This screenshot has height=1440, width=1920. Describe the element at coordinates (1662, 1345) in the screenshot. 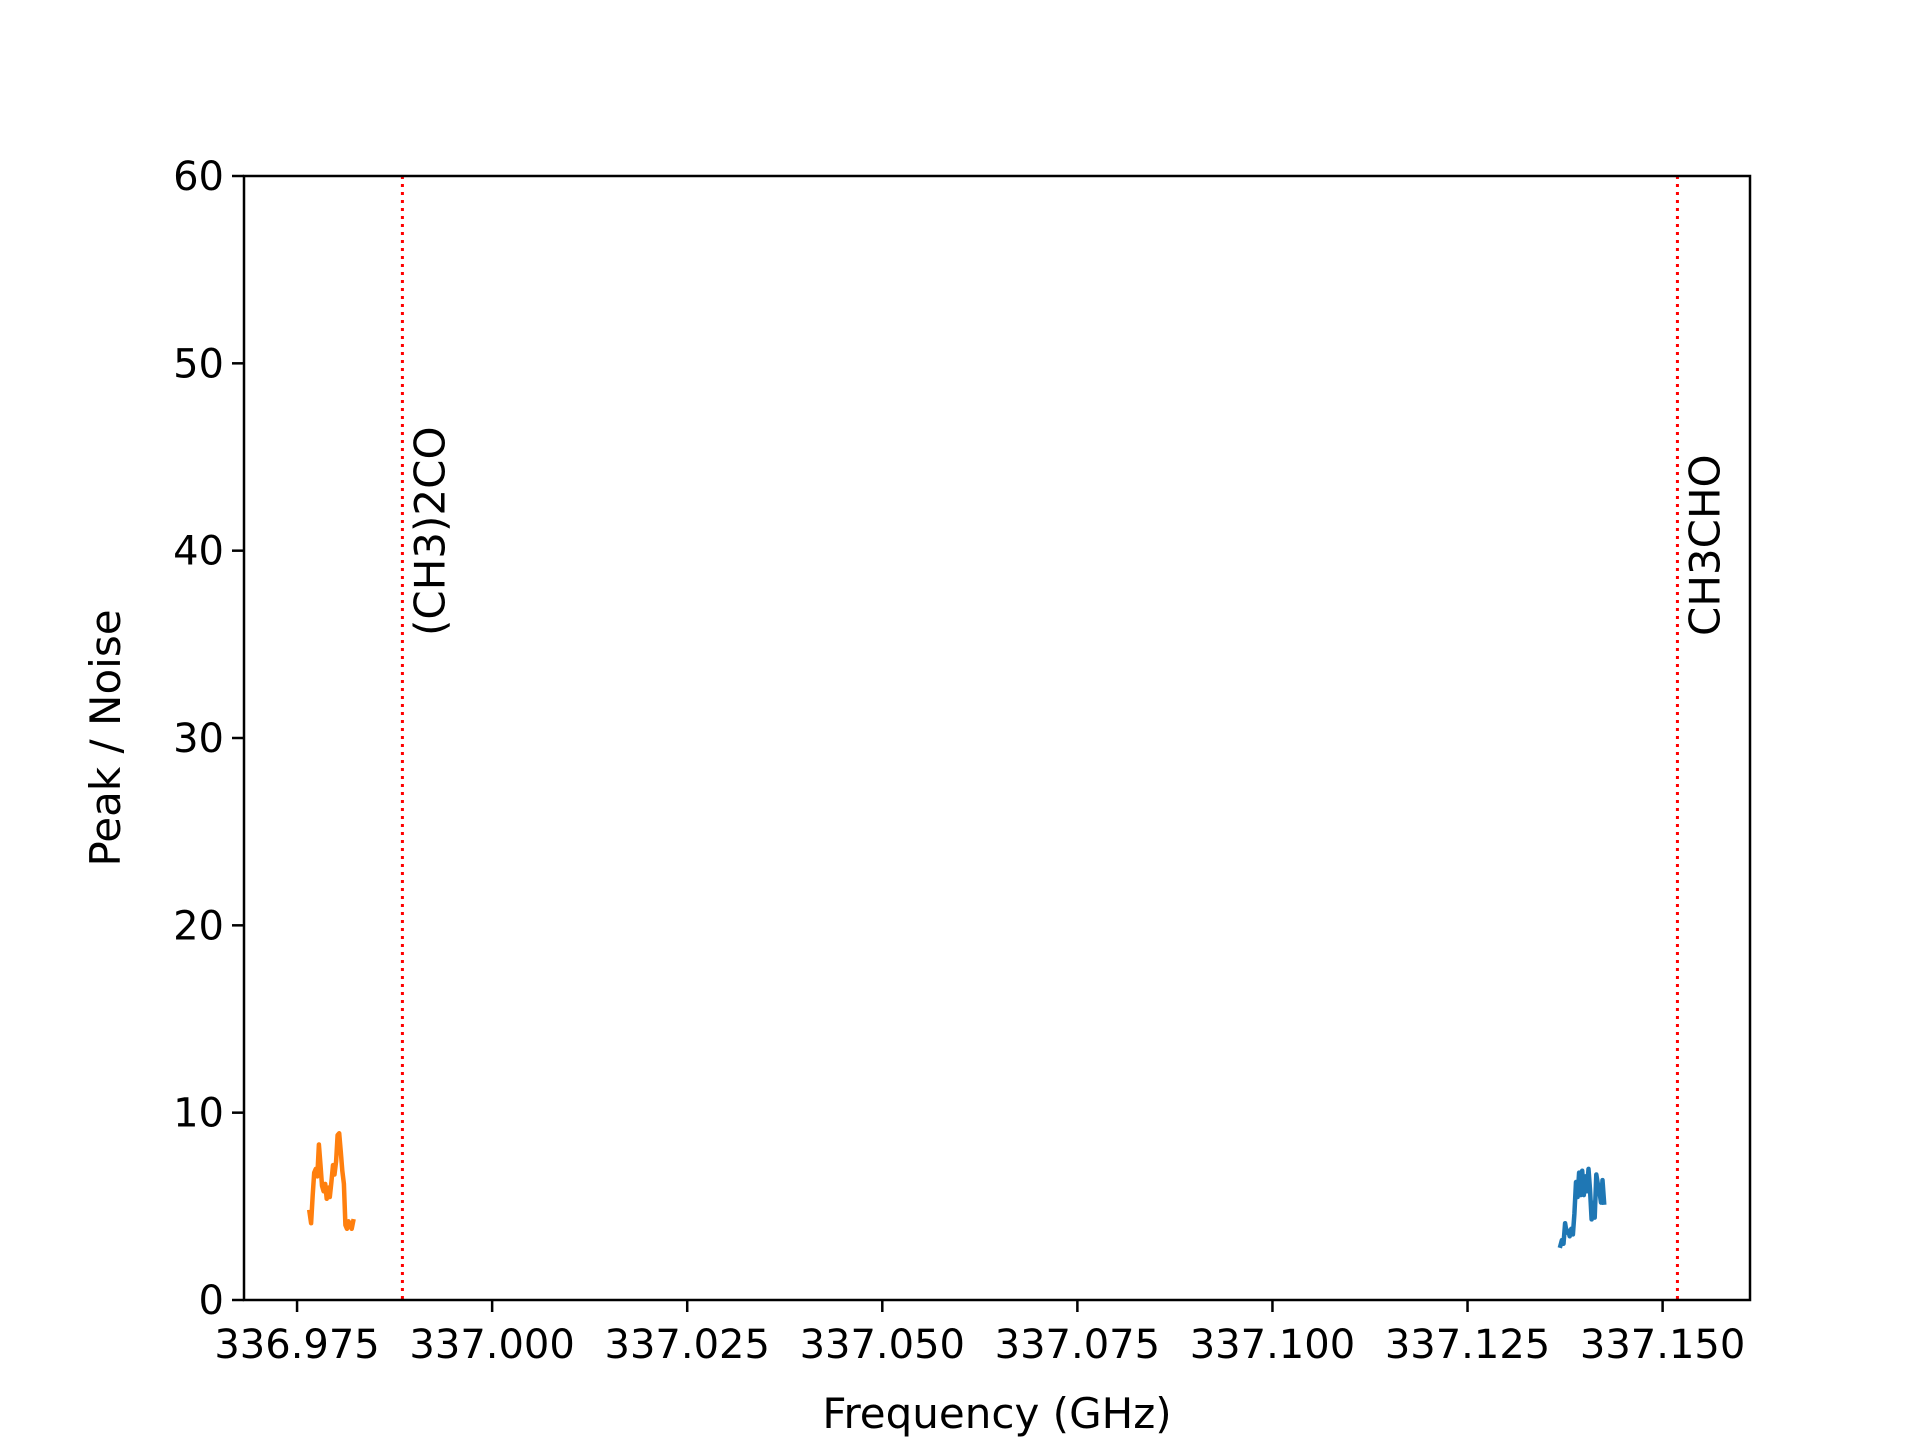

I see `x-tick-label: 337.150` at that location.